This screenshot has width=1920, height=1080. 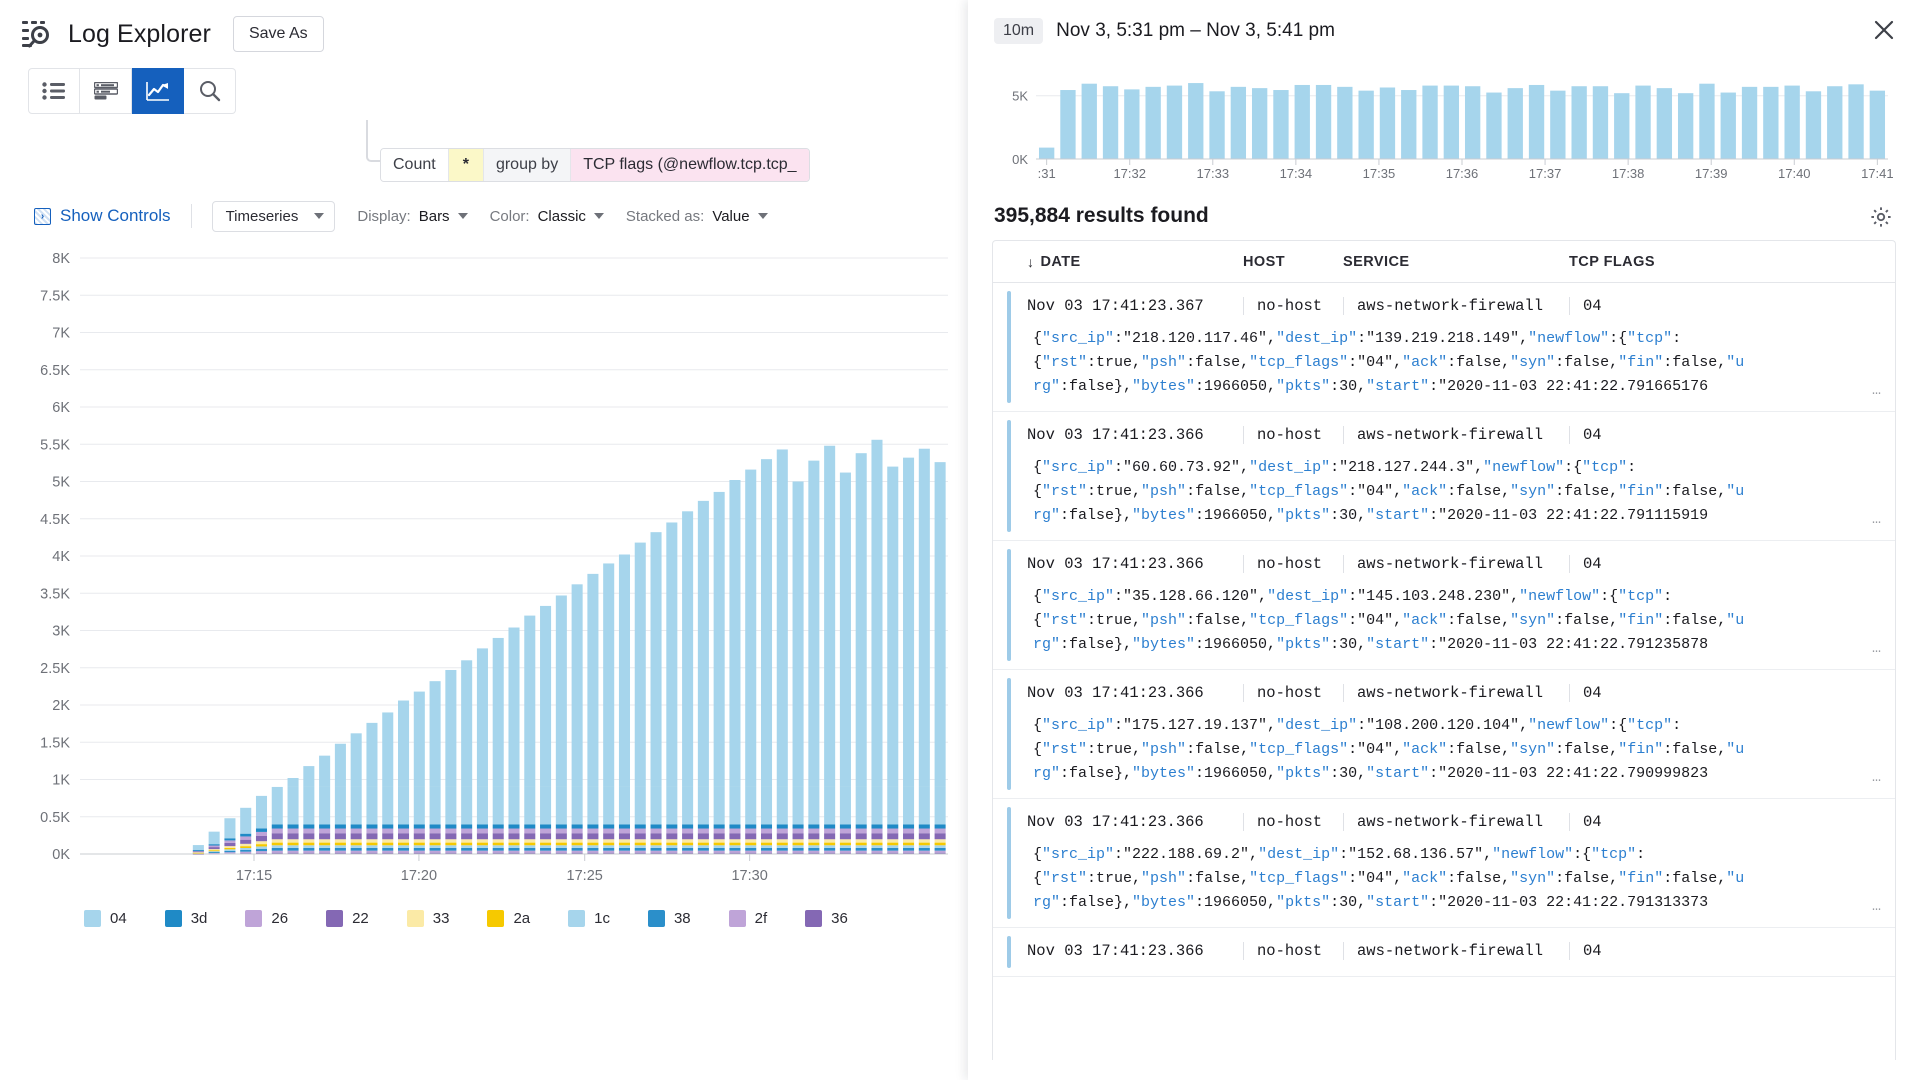 What do you see at coordinates (826, 918) in the screenshot?
I see `legend-item: 36` at bounding box center [826, 918].